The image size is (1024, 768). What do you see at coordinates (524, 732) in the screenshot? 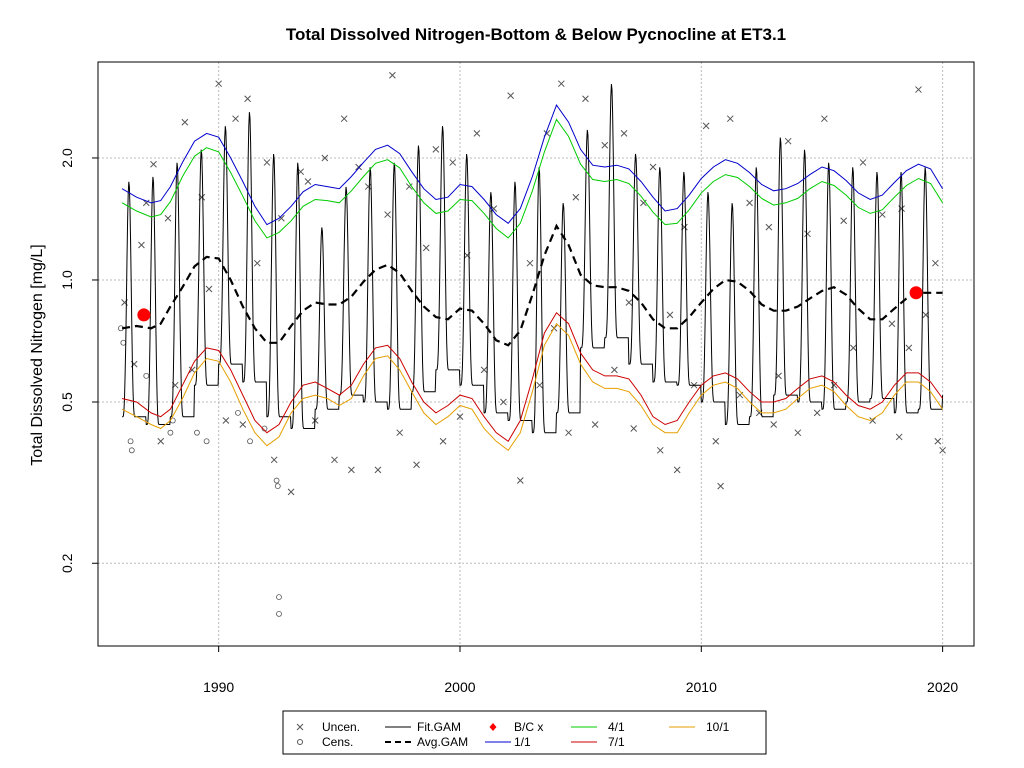
I see `legend-box` at bounding box center [524, 732].